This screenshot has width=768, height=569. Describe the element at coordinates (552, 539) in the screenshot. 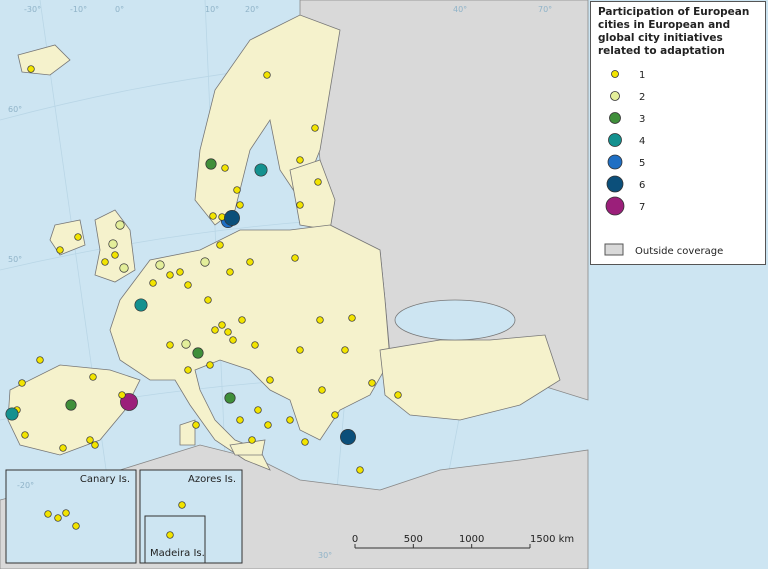

I see `scale-label: 1500 km` at that location.